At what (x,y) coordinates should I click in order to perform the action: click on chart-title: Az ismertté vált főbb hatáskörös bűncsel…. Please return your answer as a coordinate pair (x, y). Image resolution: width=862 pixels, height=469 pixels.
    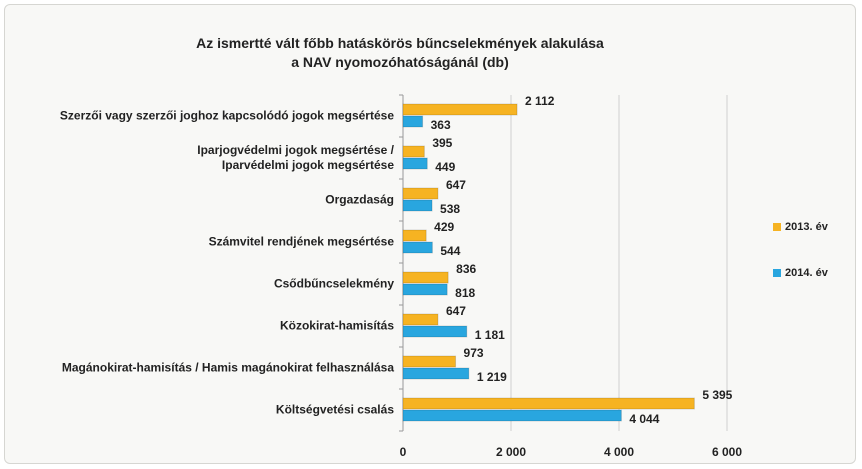
    Looking at the image, I should click on (400, 52).